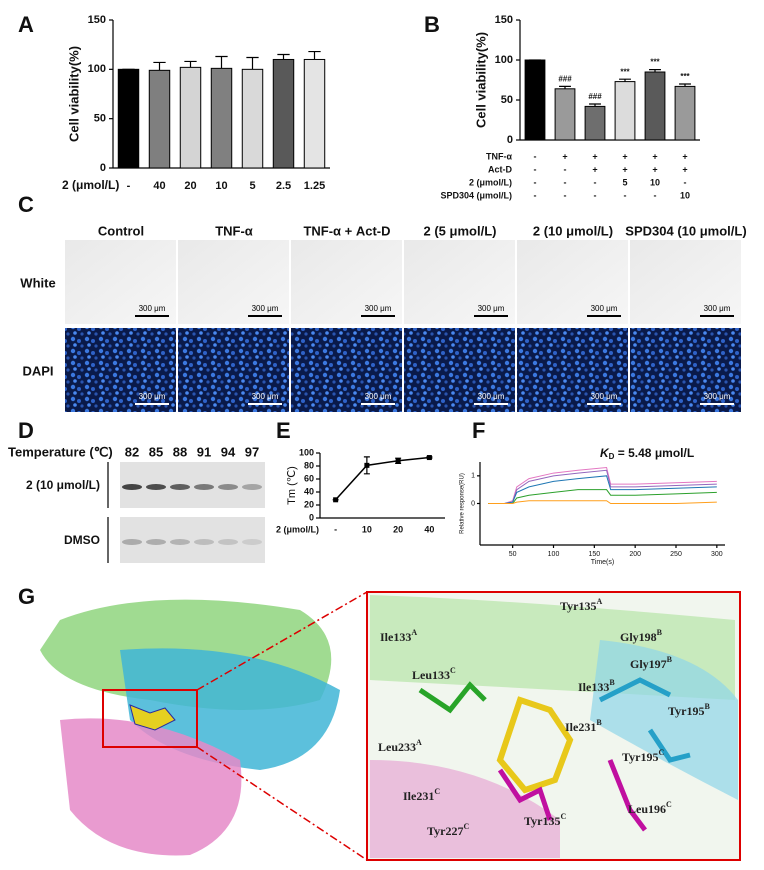  I want to click on row-label: Act-D, so click(500, 169).